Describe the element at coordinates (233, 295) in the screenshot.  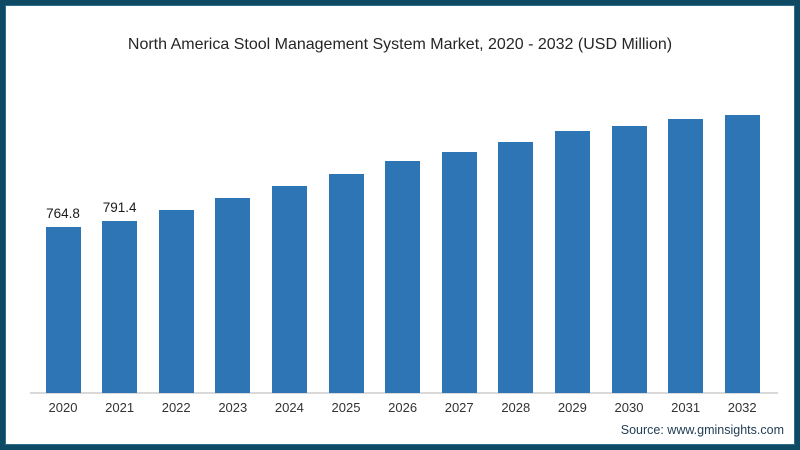
I see `bar-2023` at that location.